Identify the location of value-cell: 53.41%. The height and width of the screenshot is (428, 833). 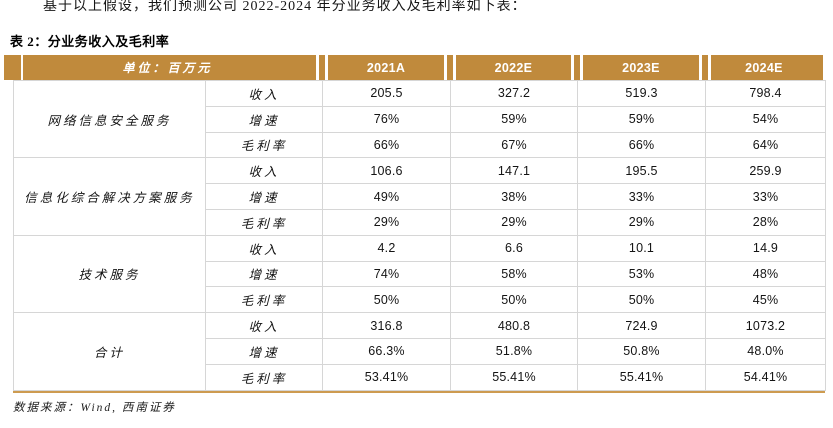
(386, 377).